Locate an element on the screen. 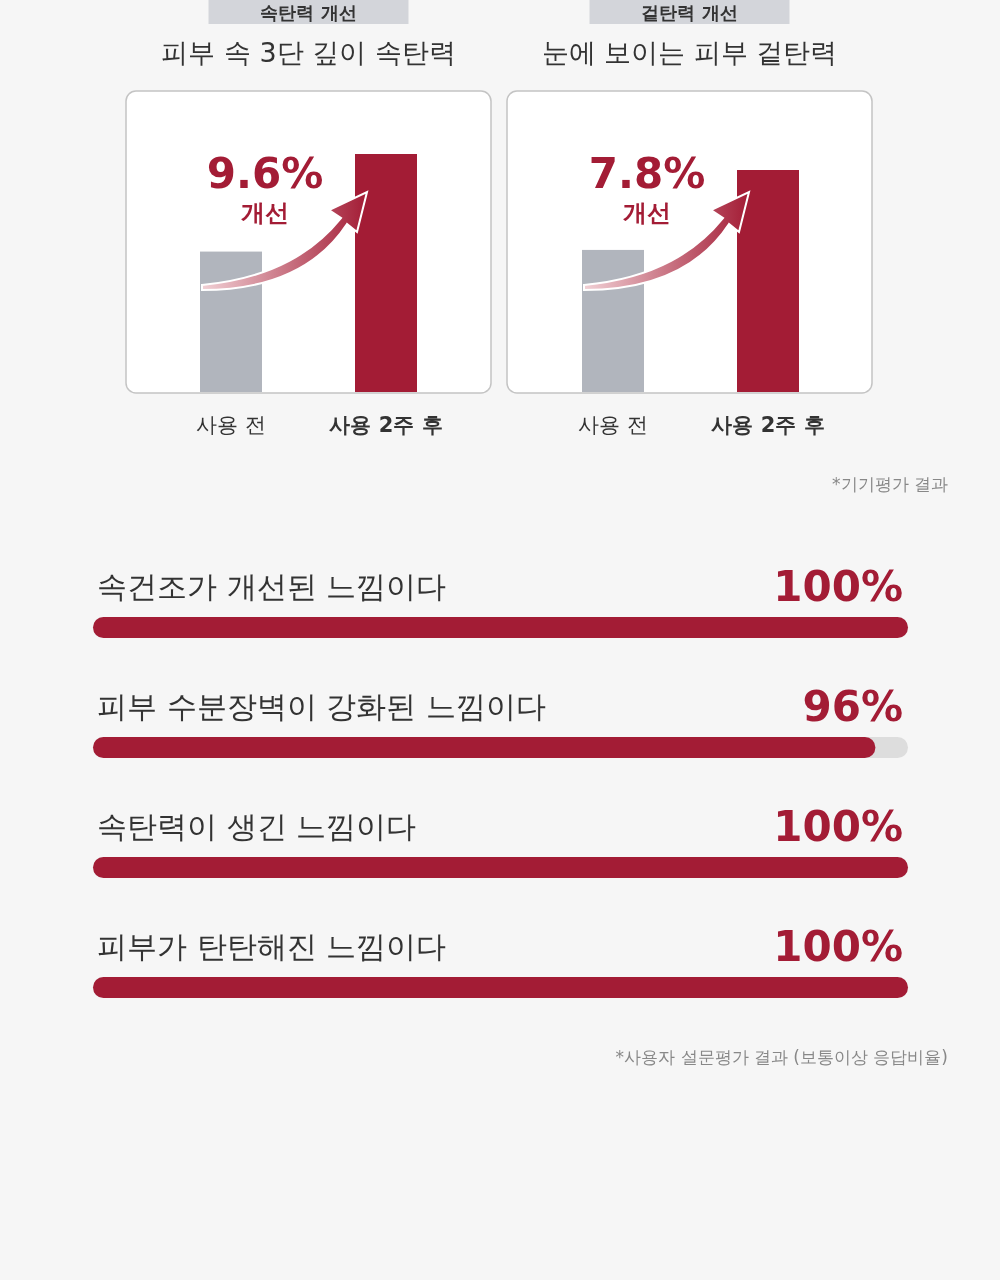 This screenshot has width=1000, height=1280. y-tick-label: 속건조가 개선된 느낌이다 is located at coordinates (272, 586).